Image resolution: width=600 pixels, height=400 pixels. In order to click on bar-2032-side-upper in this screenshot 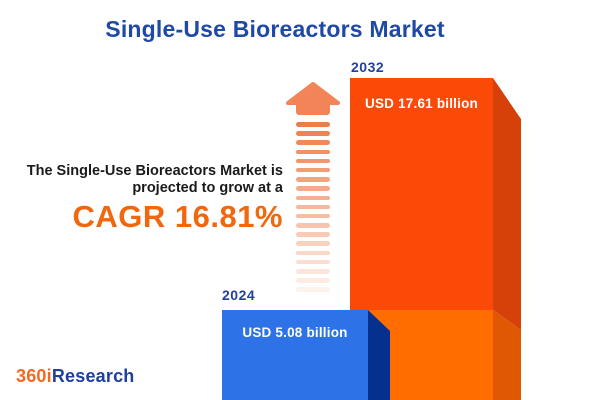, I will do `click(507, 204)`.